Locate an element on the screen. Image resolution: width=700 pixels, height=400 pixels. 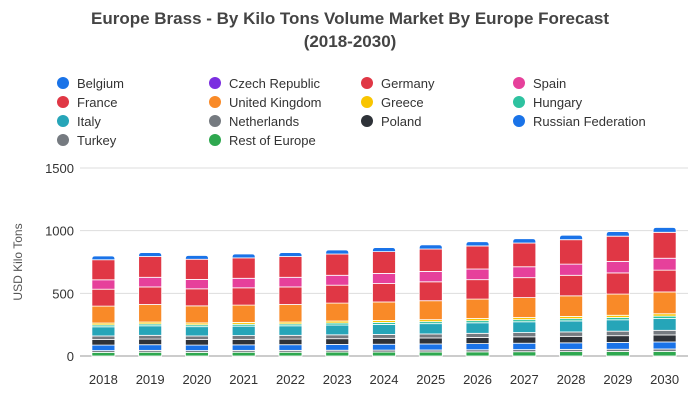
legend-item-turkey: Turkey is located at coordinates (87, 140).